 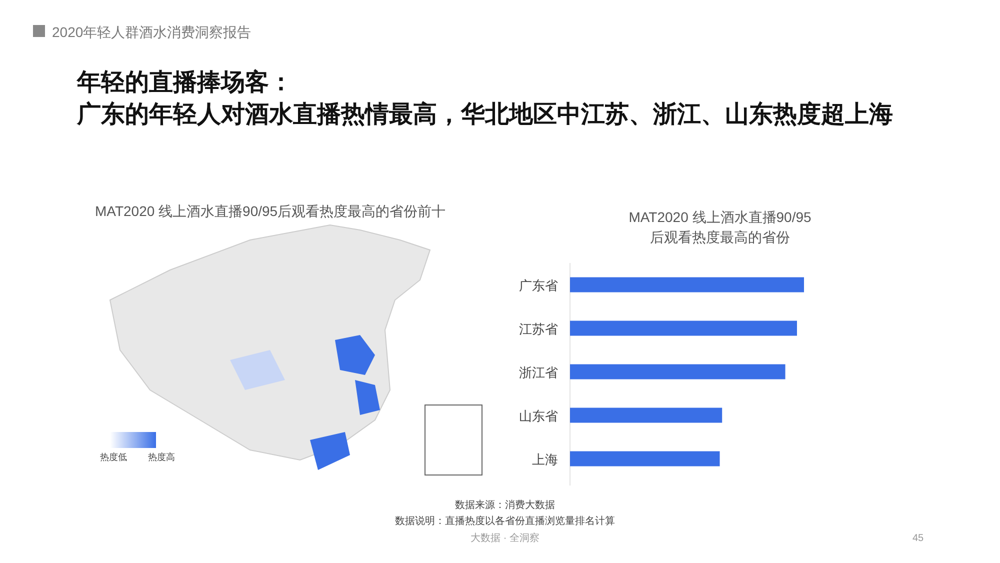 What do you see at coordinates (538, 416) in the screenshot?
I see `y-tick-label: 山东省` at bounding box center [538, 416].